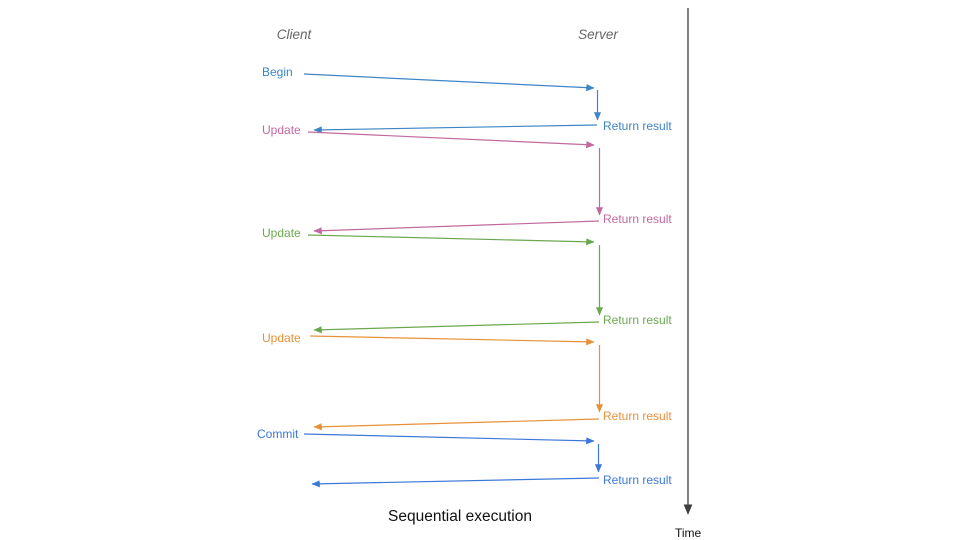 This screenshot has height=540, width=960. What do you see at coordinates (688, 533) in the screenshot?
I see `time-axis-label: Time` at bounding box center [688, 533].